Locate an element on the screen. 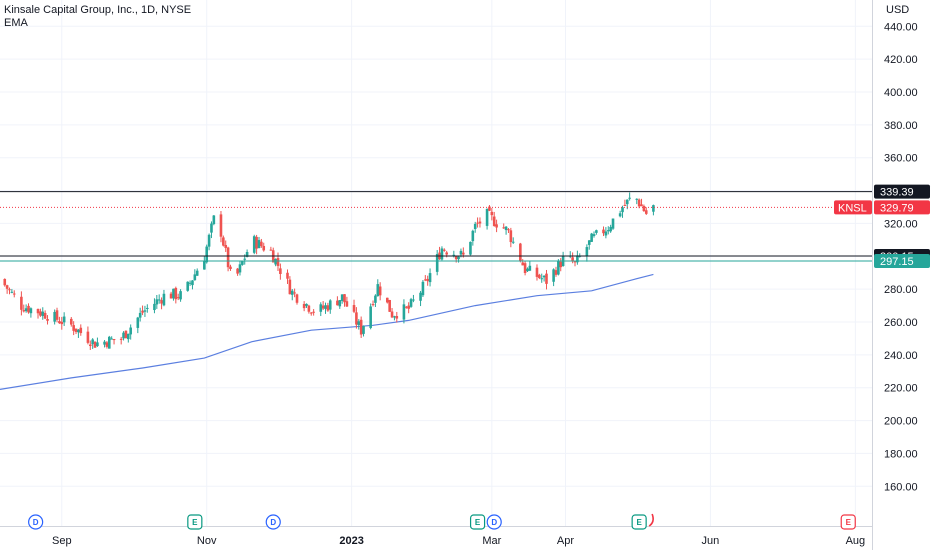 Image resolution: width=932 pixels, height=550 pixels. event-label: E is located at coordinates (849, 522).